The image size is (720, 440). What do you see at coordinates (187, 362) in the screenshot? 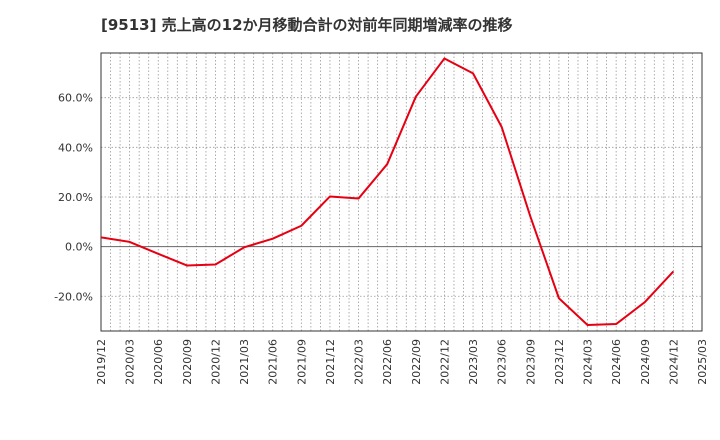
I see `x-tick-label: 2020/09` at bounding box center [187, 362].